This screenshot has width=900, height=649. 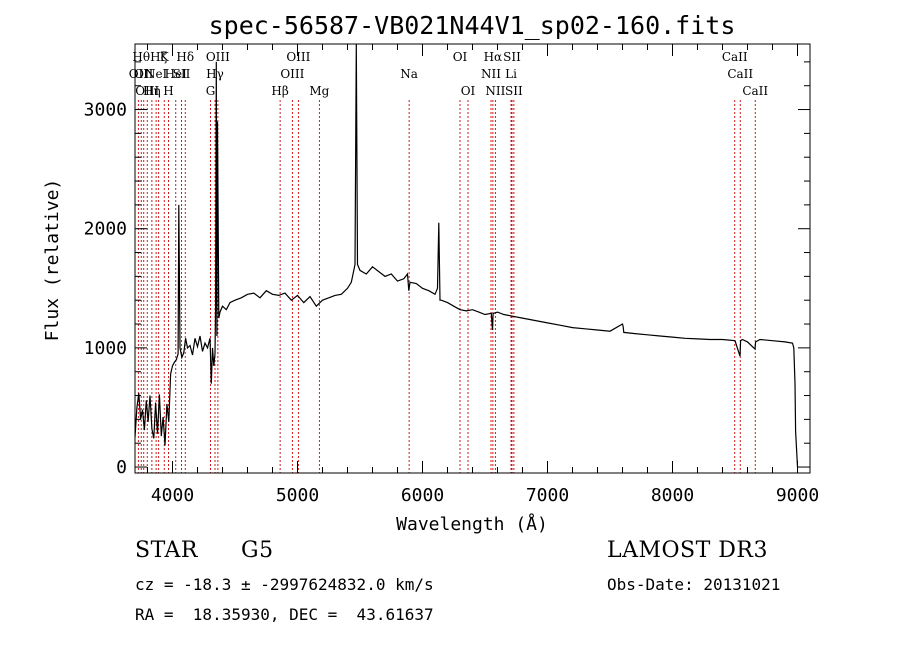 What do you see at coordinates (166, 550) in the screenshot?
I see `object-class: STAR` at bounding box center [166, 550].